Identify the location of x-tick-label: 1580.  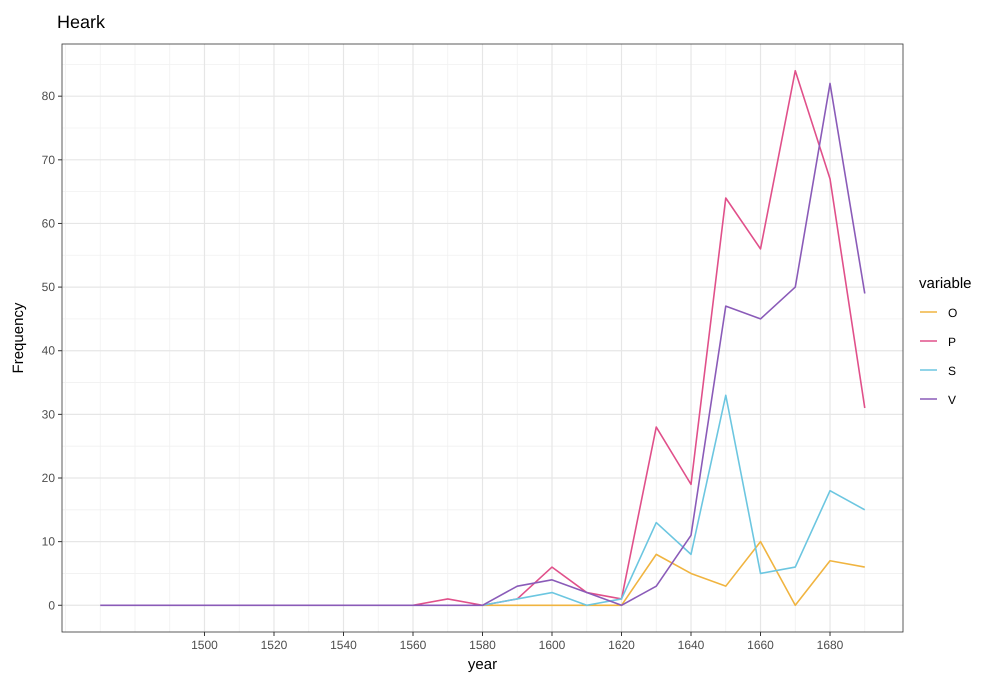
(482, 645).